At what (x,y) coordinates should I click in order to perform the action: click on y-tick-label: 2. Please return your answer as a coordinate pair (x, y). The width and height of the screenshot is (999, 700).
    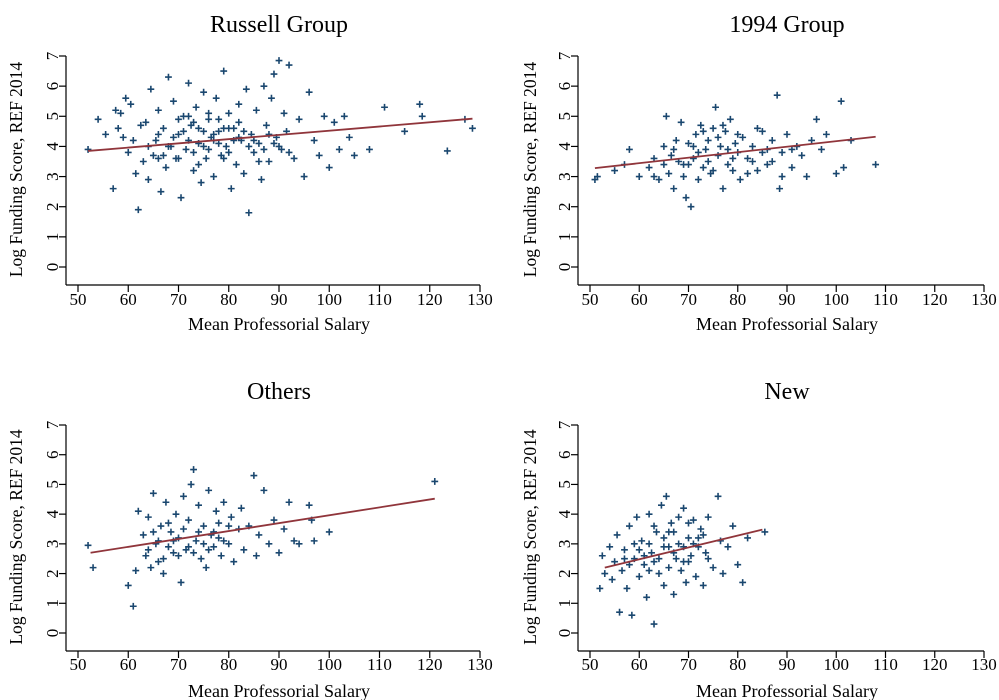
    Looking at the image, I should click on (52, 206).